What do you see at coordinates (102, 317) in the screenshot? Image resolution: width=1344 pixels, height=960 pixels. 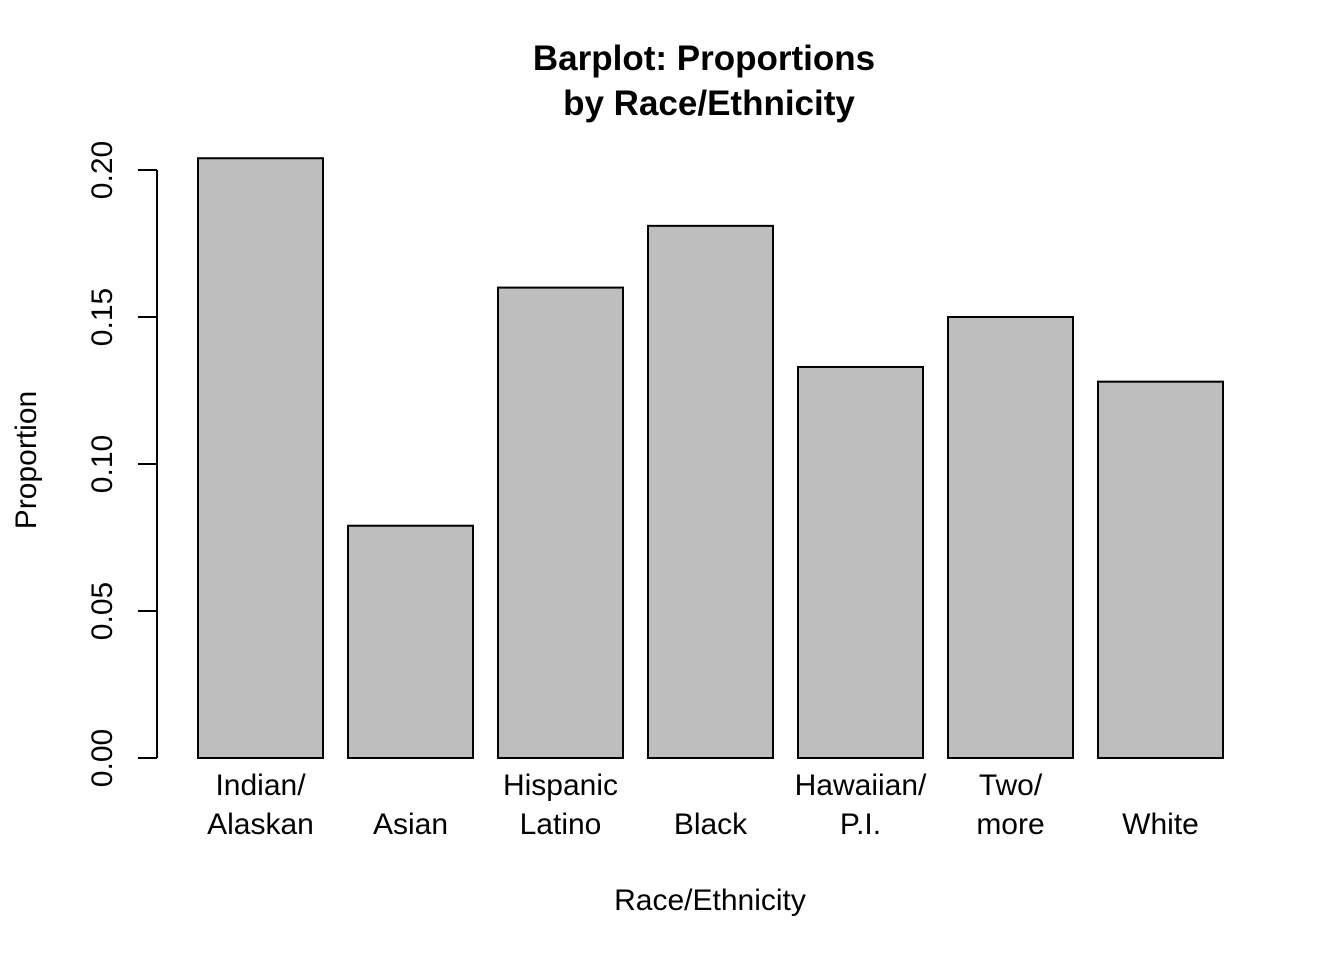 I see `y-tick-label-3: 0.15` at bounding box center [102, 317].